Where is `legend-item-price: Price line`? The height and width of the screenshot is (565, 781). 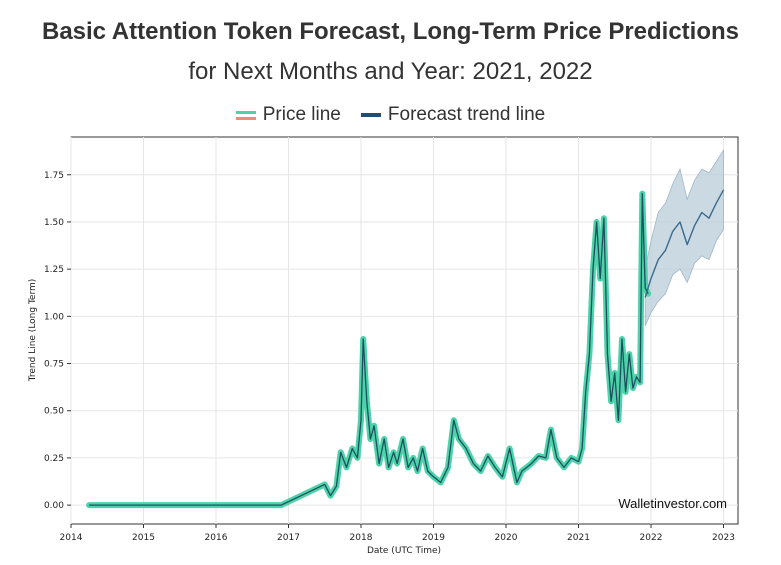 legend-item-price: Price line is located at coordinates (288, 115).